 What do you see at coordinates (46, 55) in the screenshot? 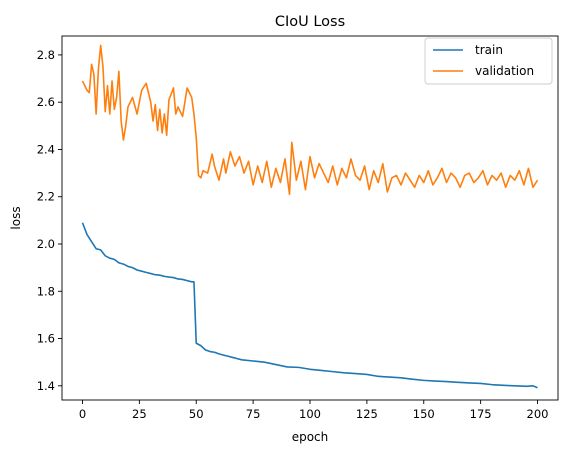
I see `y-tick-label: 2.8` at bounding box center [46, 55].